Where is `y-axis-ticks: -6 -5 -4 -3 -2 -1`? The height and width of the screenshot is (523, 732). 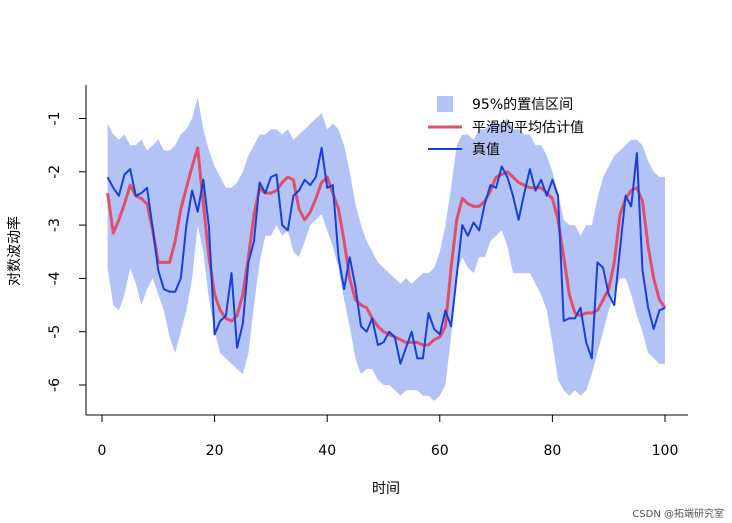
y-axis-ticks: -6 -5 -4 -3 -2 -1 is located at coordinates (66, 252).